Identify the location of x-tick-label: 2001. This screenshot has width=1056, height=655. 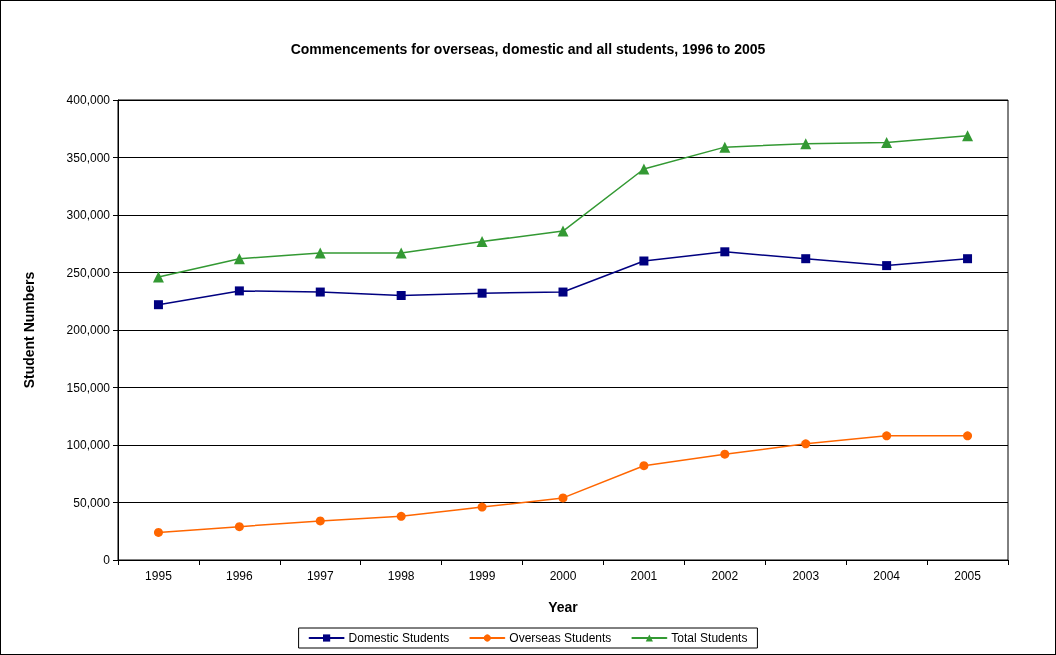
(644, 576).